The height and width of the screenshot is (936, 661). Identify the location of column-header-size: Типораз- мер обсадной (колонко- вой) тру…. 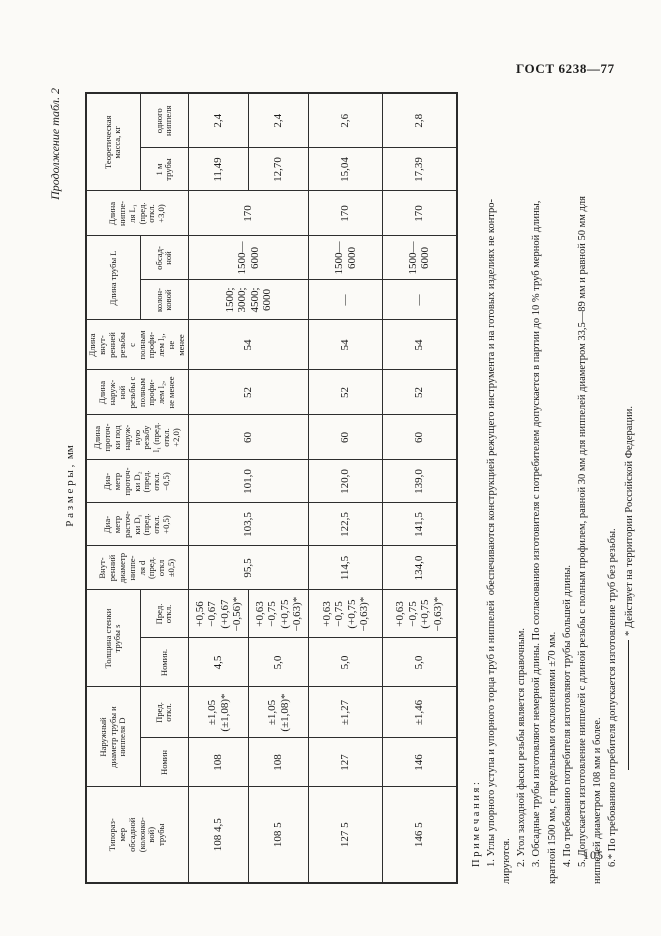
(137, 835).